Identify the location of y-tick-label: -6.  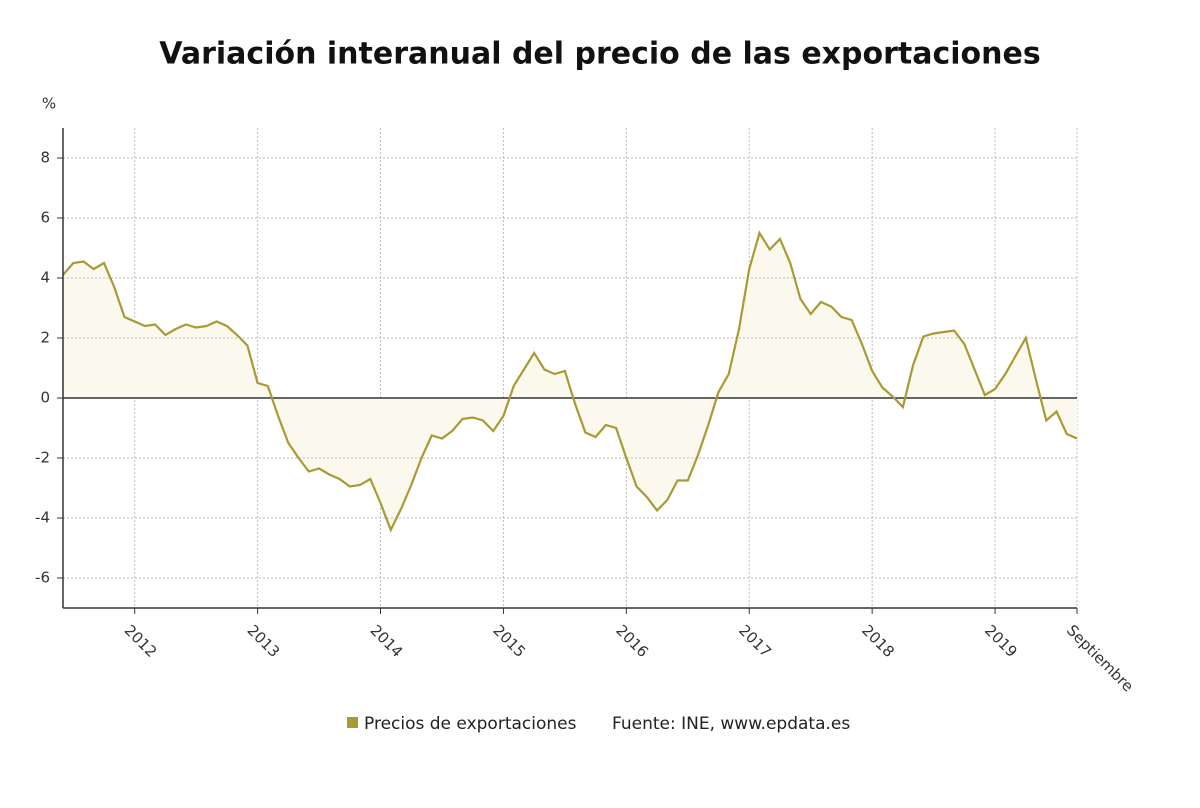
(42, 578).